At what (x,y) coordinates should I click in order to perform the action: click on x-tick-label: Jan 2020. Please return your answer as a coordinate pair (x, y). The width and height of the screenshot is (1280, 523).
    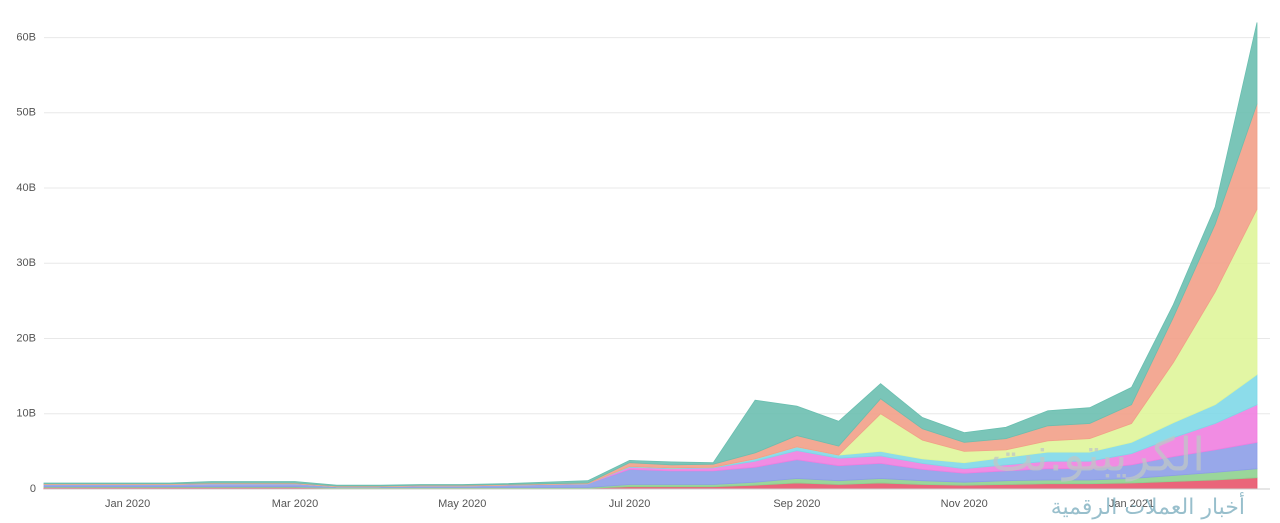
    Looking at the image, I should click on (127, 504).